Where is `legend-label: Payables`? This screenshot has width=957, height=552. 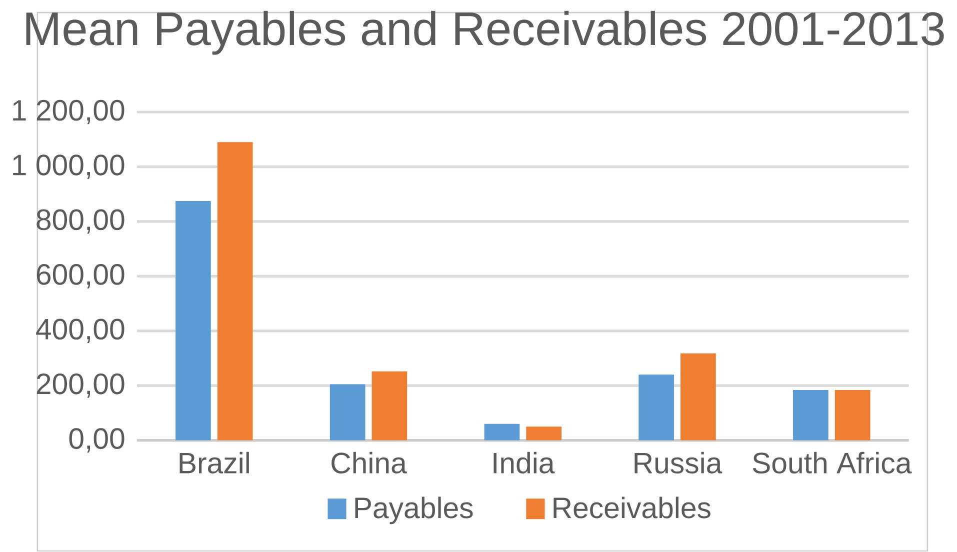 legend-label: Payables is located at coordinates (414, 510).